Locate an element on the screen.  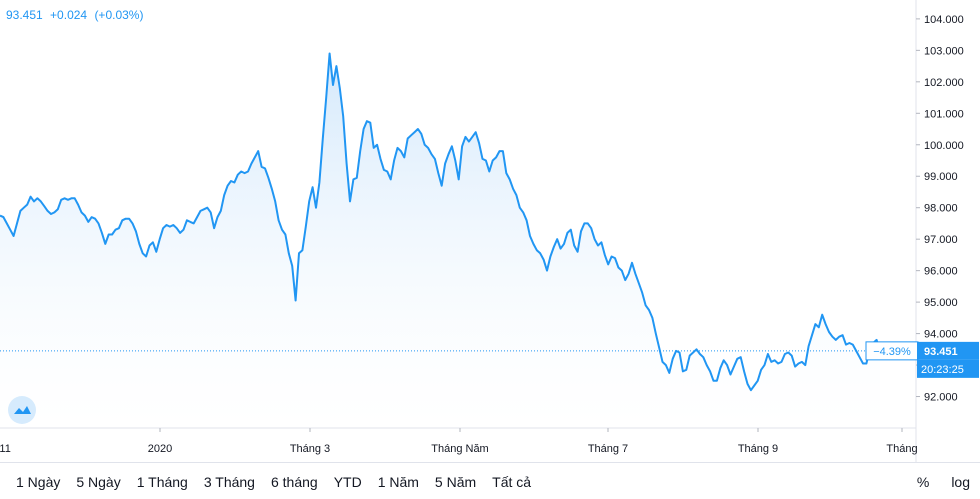
range-5y-button: 5 Năm is located at coordinates (455, 482).